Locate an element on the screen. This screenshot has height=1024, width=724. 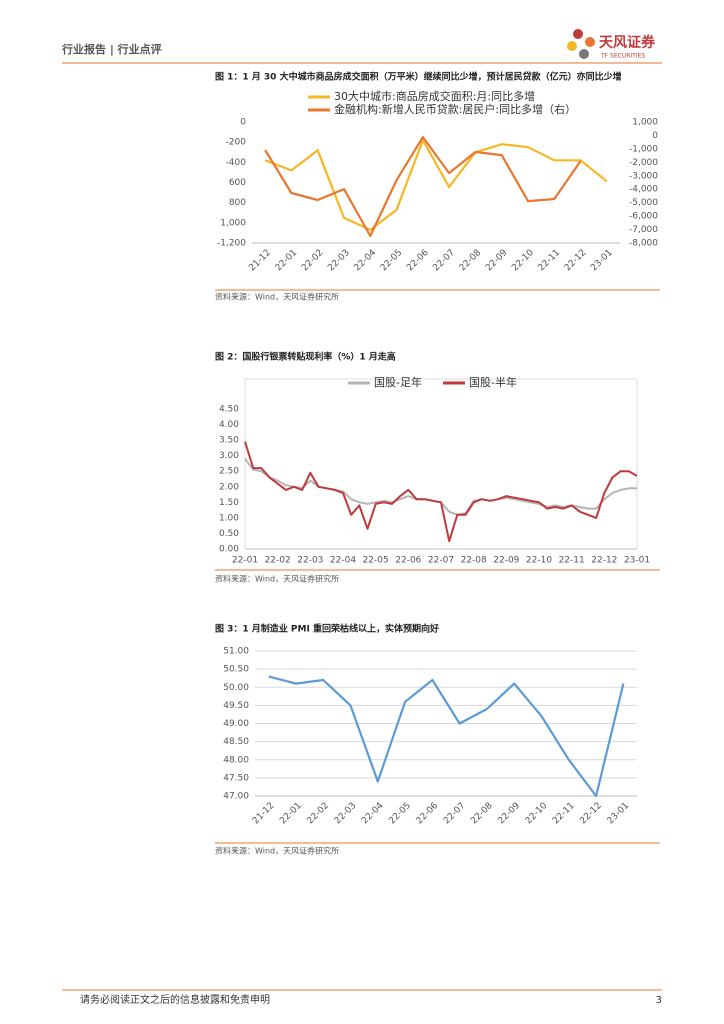
y-tick-label: 49.00 is located at coordinates (236, 724).